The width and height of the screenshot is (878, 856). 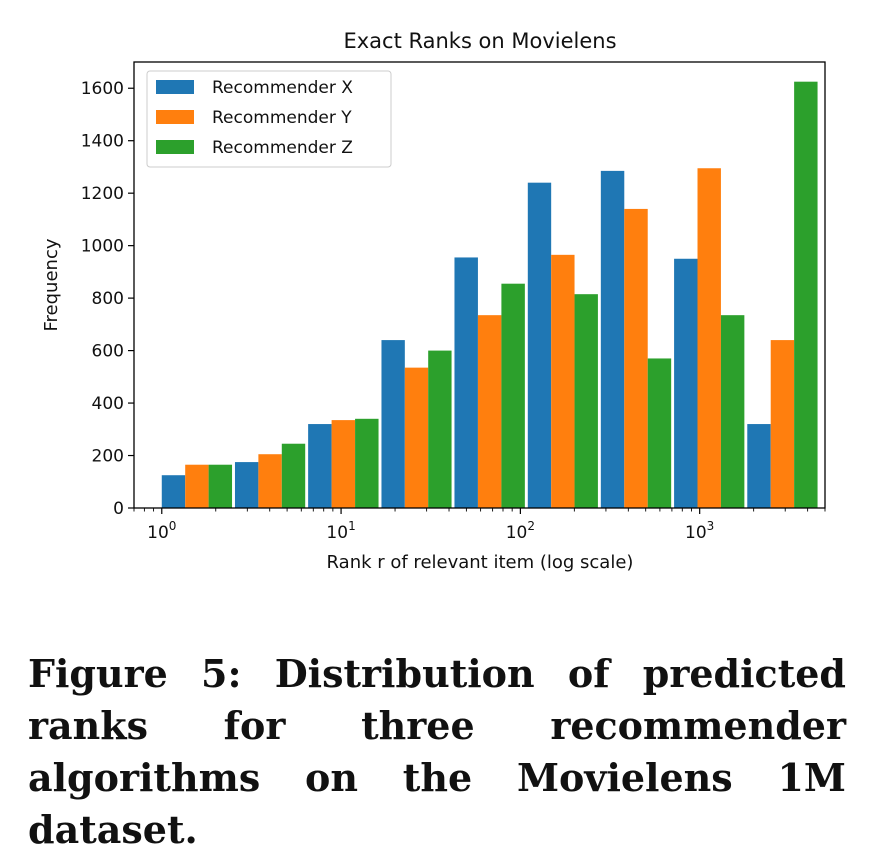 What do you see at coordinates (479, 41) in the screenshot?
I see `chart-title: Exact Ranks on Movielens` at bounding box center [479, 41].